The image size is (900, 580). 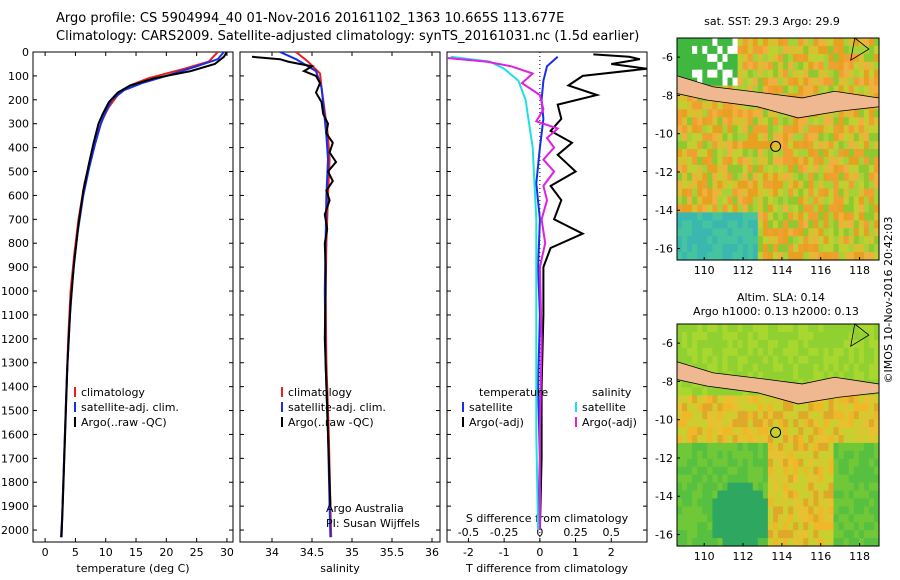 What do you see at coordinates (15, 411) in the screenshot?
I see `y-tick-label: 1500` at bounding box center [15, 411].